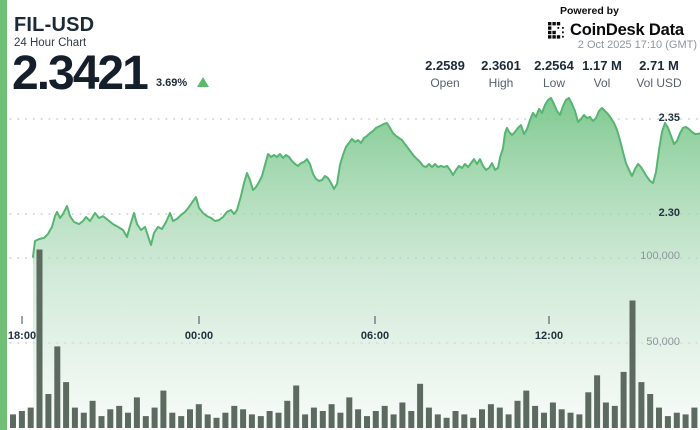  Describe the element at coordinates (22, 336) in the screenshot. I see `time-axis-tick-1800: 18:00` at that location.